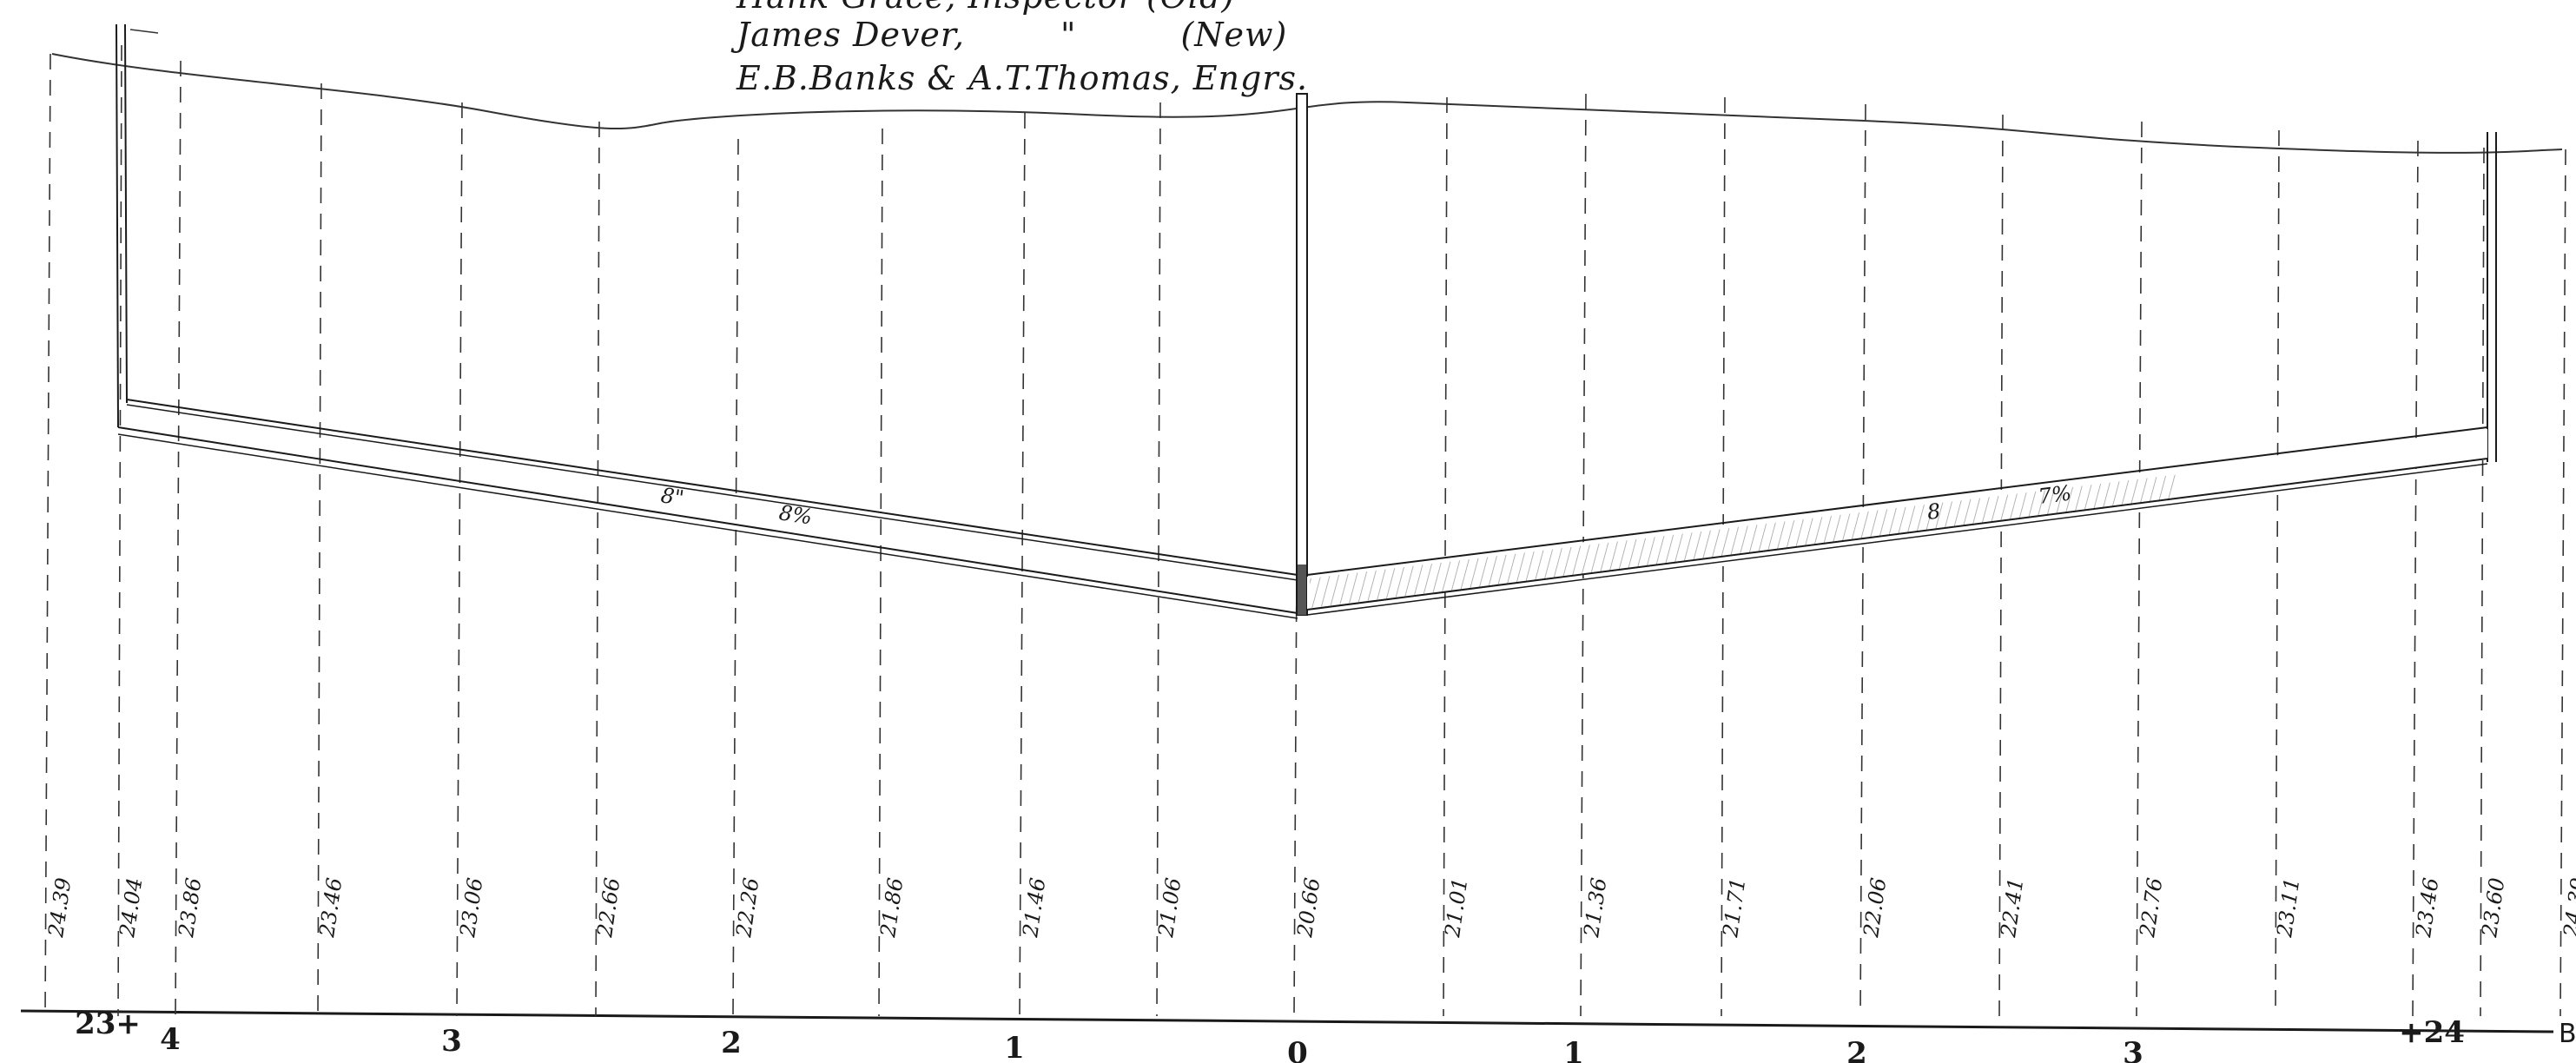 The width and height of the screenshot is (2576, 1063). What do you see at coordinates (1933, 512) in the screenshot?
I see `pipe-right-size-label: 8` at bounding box center [1933, 512].